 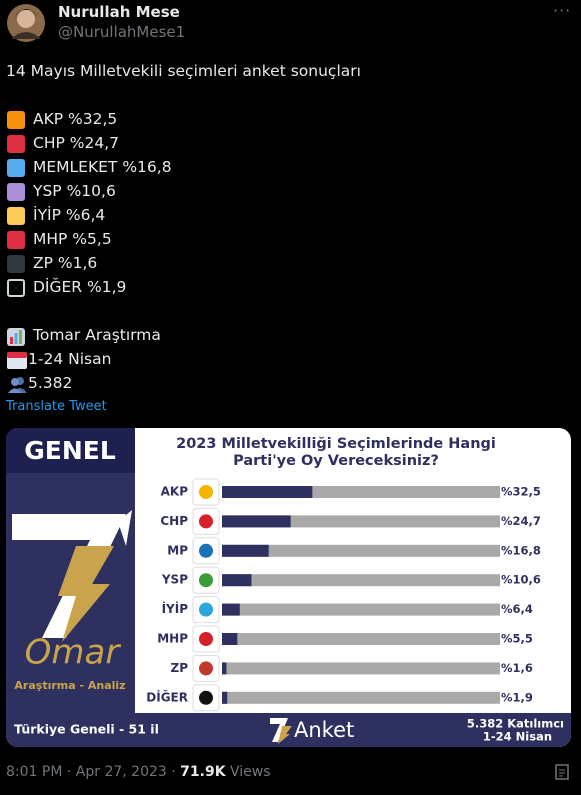 I want to click on value-label: %1,9, so click(x=517, y=697).